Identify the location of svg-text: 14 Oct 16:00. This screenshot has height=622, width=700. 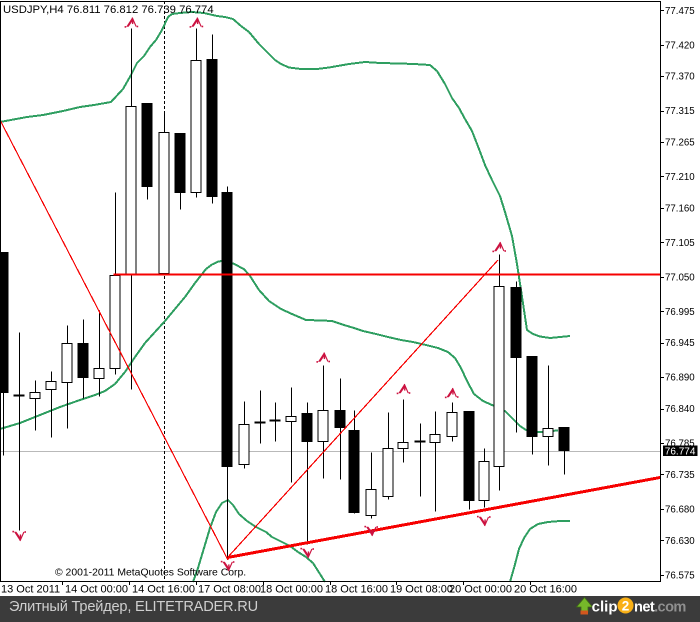
(163, 590).